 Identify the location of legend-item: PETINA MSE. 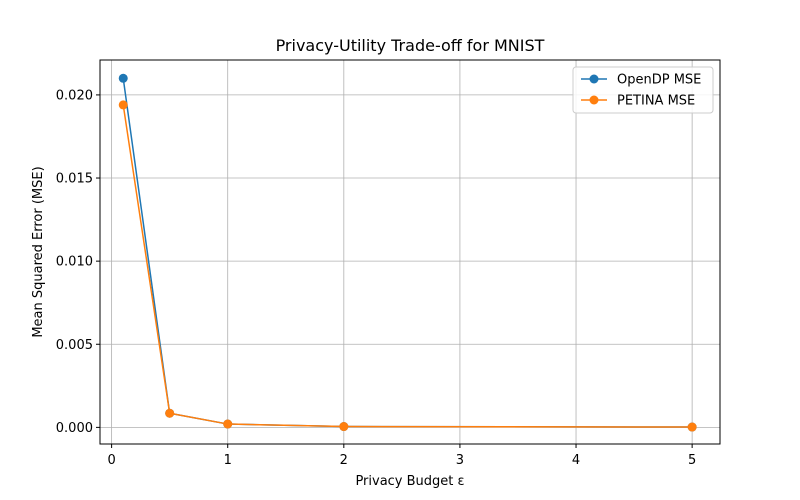
(638, 101).